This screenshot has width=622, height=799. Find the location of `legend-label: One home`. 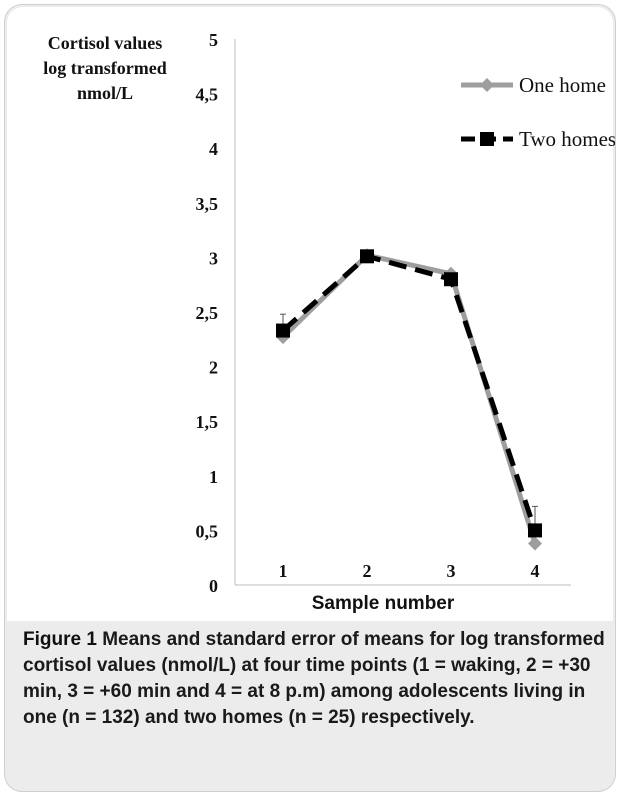

legend-label: One home is located at coordinates (562, 85).